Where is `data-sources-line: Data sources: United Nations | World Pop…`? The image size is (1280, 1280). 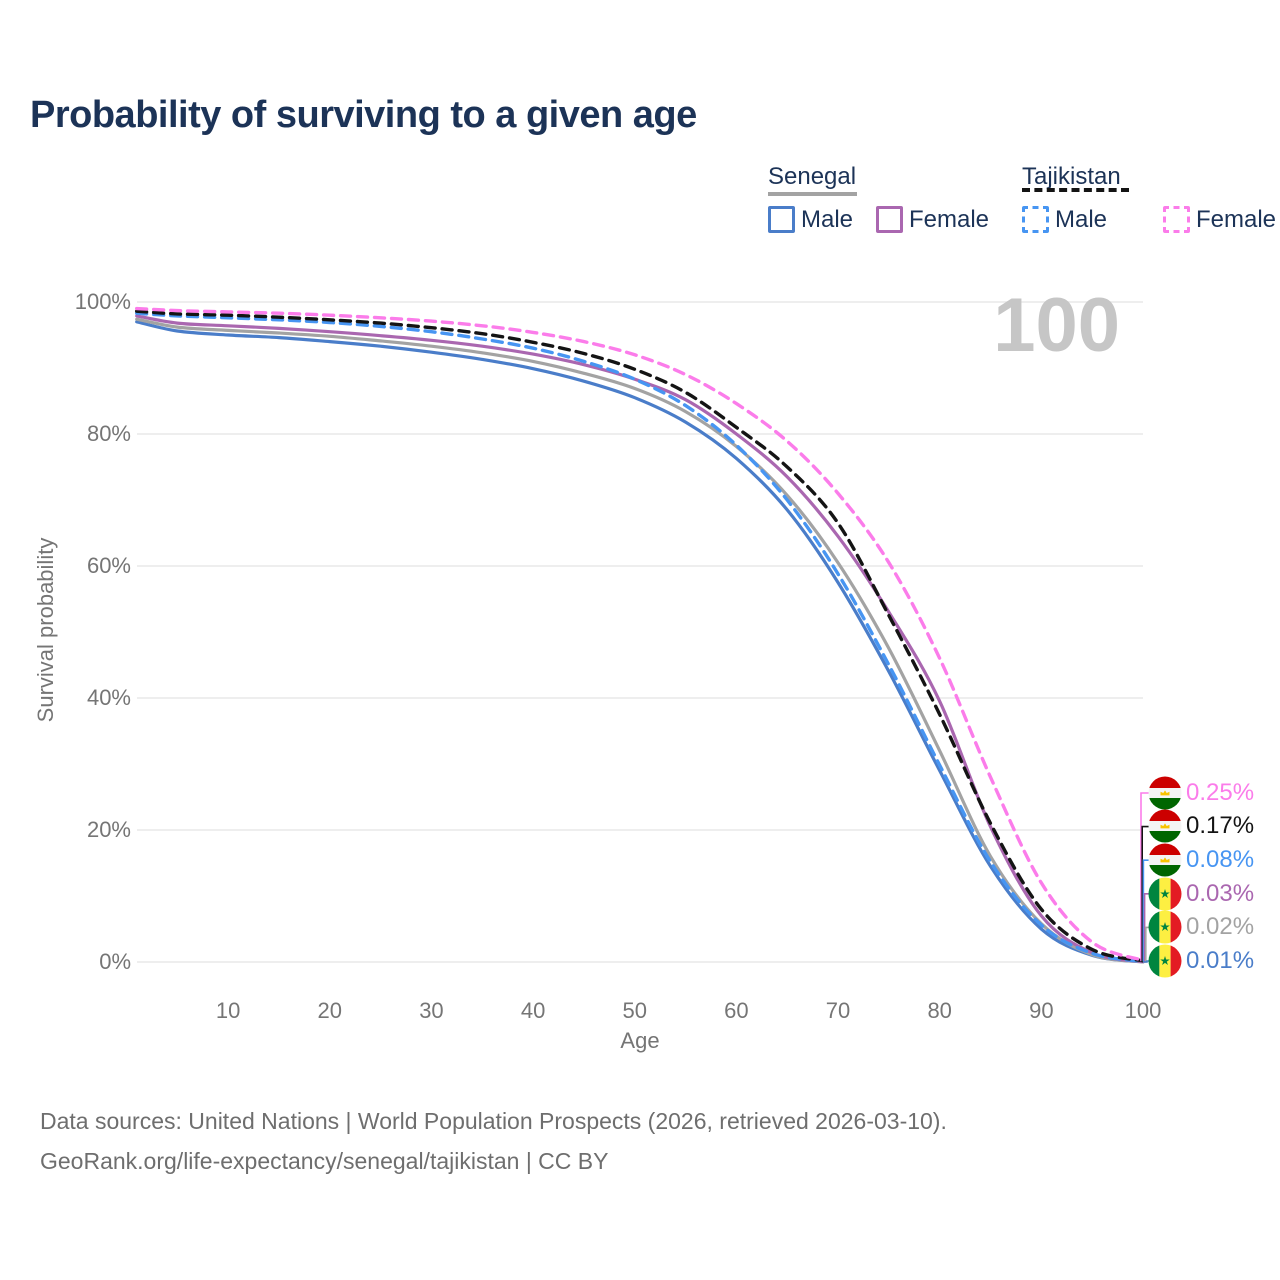 data-sources-line: Data sources: United Nations | World Pop… is located at coordinates (493, 1121).